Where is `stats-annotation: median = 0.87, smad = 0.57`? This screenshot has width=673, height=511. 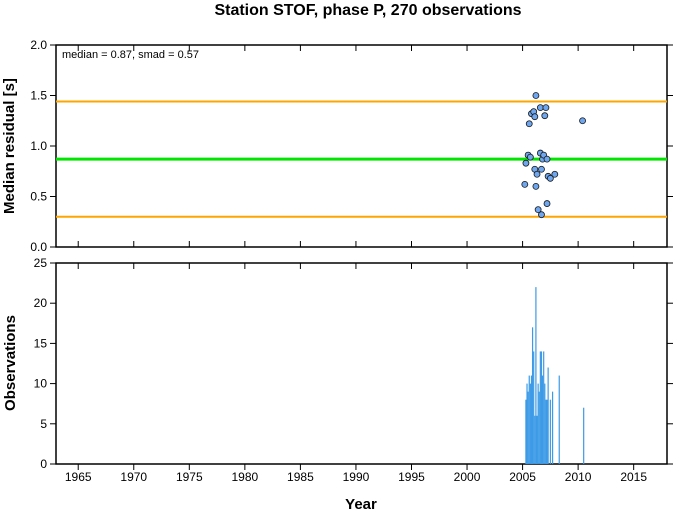 stats-annotation: median = 0.87, smad = 0.57 is located at coordinates (130, 55).